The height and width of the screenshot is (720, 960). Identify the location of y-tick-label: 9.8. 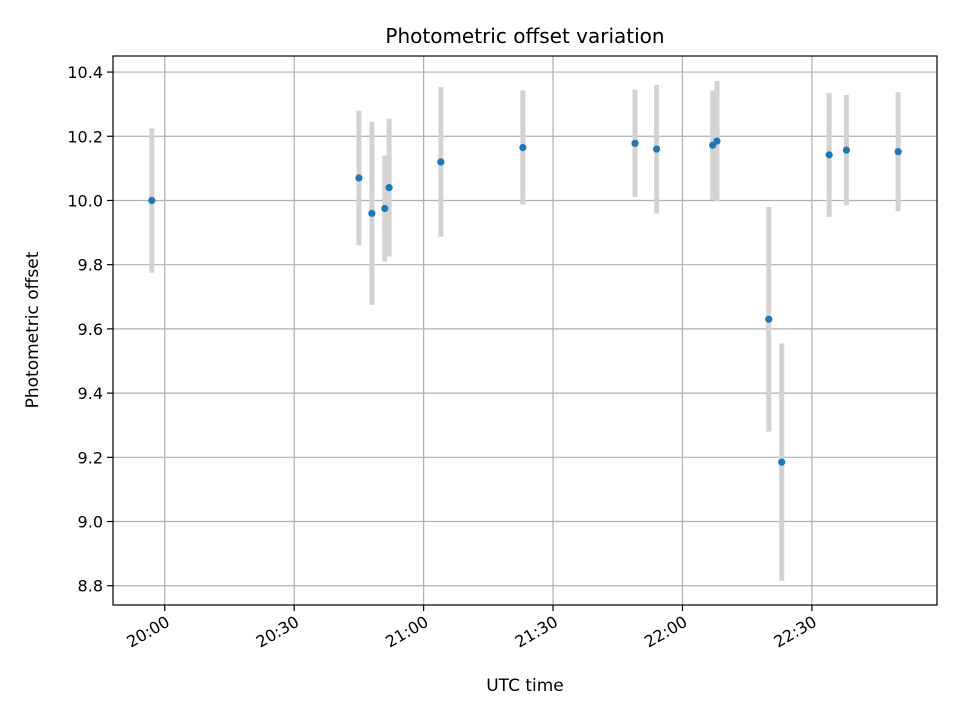
(90, 265).